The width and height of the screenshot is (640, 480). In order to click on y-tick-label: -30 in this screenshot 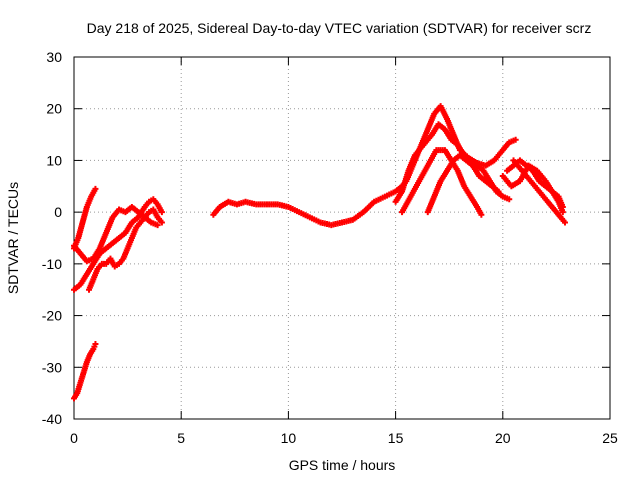, I will do `click(52, 367)`.